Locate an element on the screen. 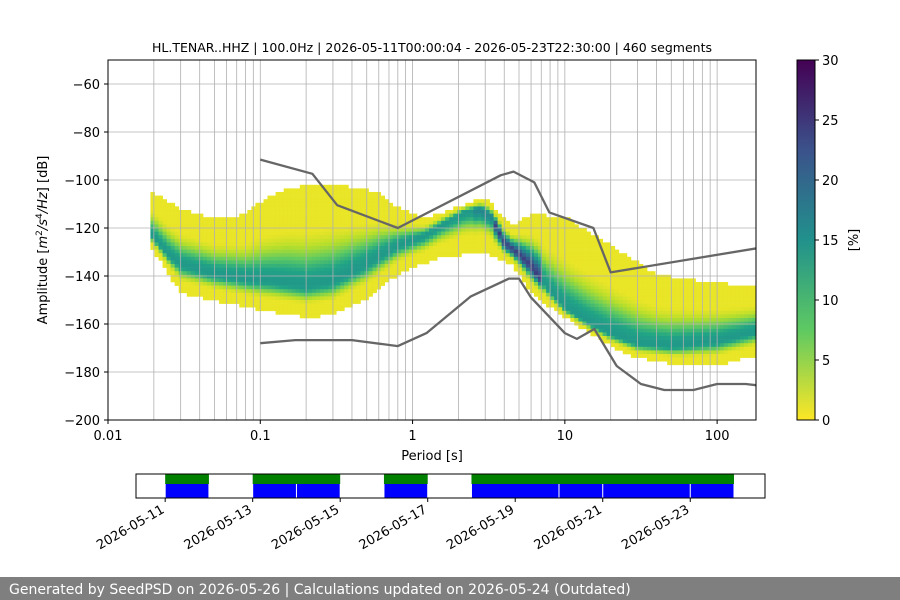 The height and width of the screenshot is (600, 900). y-tick-label: −200 is located at coordinates (82, 421).